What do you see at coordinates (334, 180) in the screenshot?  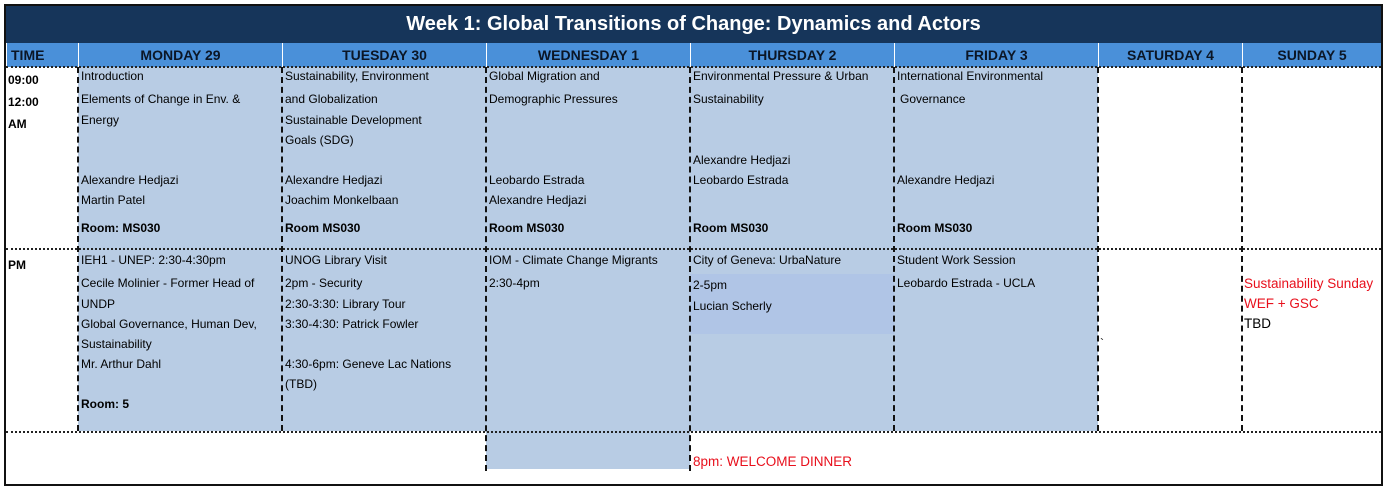 I see `am-tue-presenter1: Alexandre Hedjazi` at bounding box center [334, 180].